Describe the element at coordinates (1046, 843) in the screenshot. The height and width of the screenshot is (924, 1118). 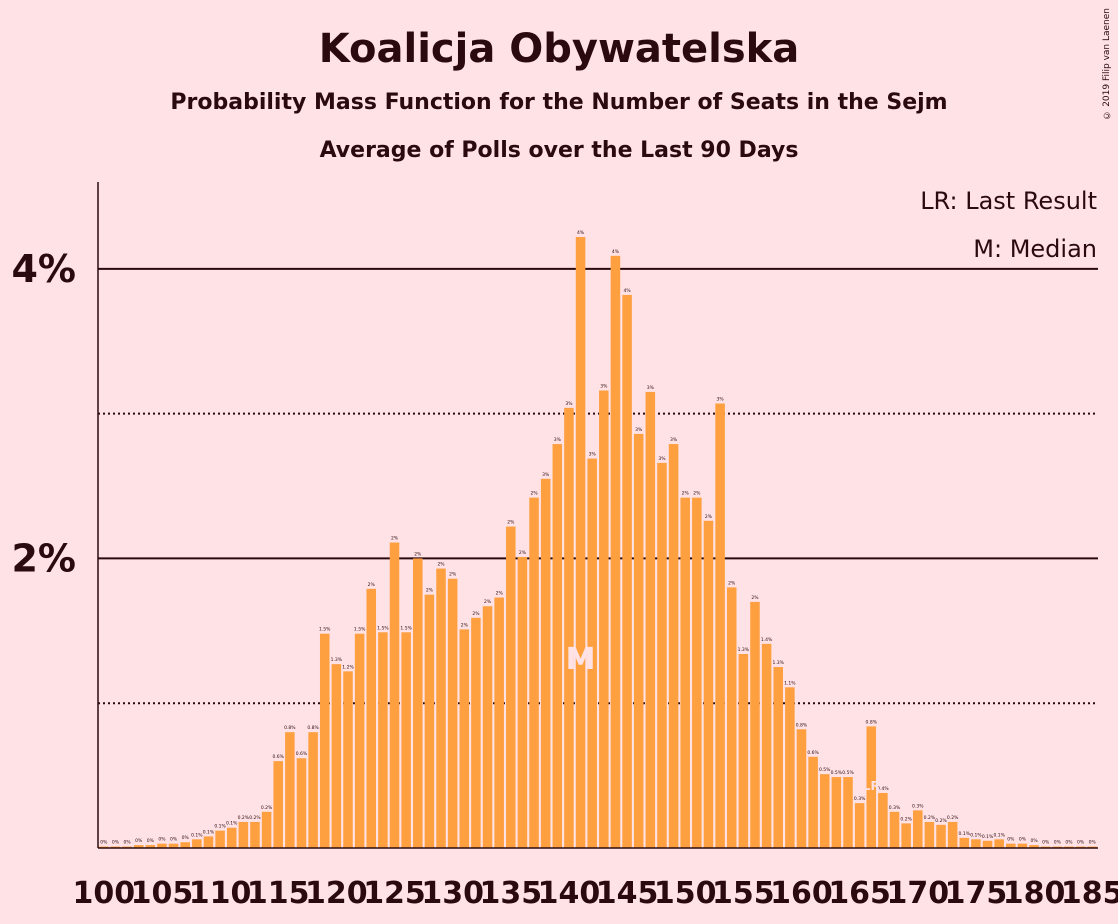
I see `value-label-181: 0%` at that location.